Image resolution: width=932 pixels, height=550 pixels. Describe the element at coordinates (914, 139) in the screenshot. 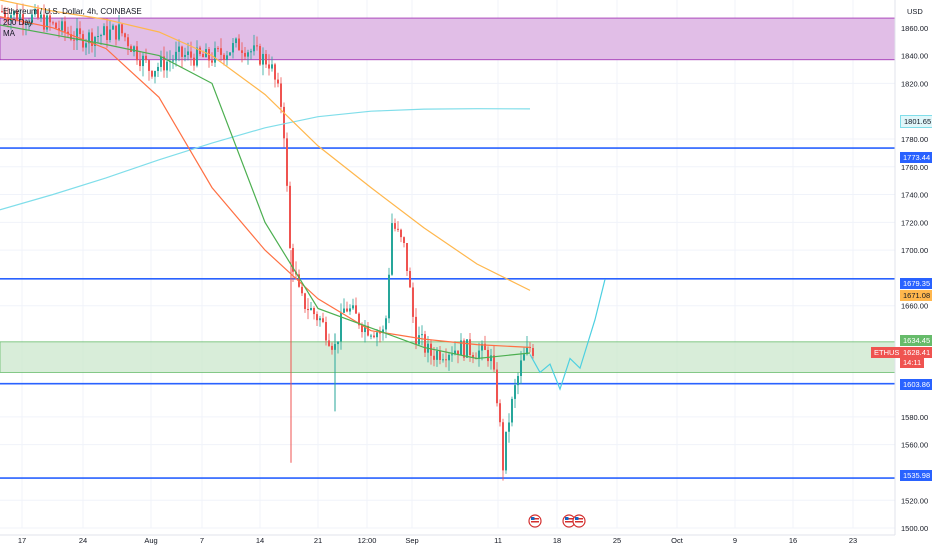

I see `price-tick-label: 1780.00` at that location.